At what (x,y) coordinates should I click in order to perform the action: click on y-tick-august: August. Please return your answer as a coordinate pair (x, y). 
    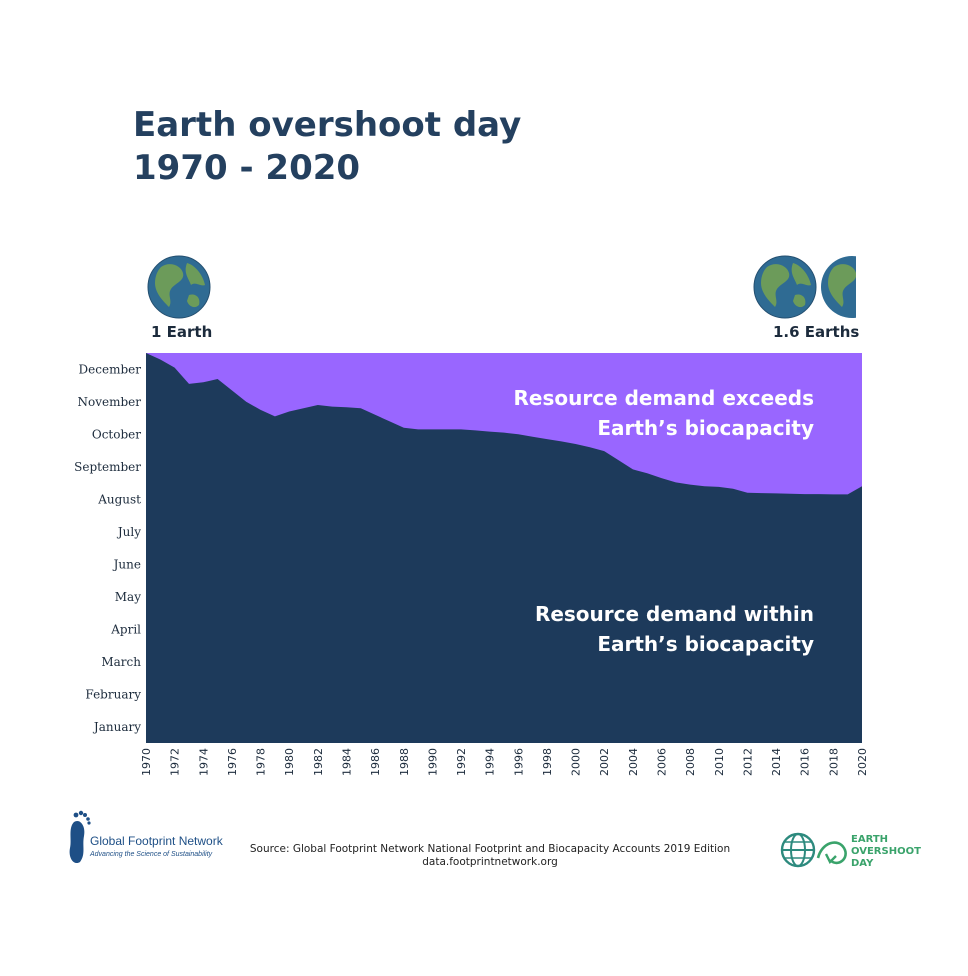
    Looking at the image, I should click on (119, 499).